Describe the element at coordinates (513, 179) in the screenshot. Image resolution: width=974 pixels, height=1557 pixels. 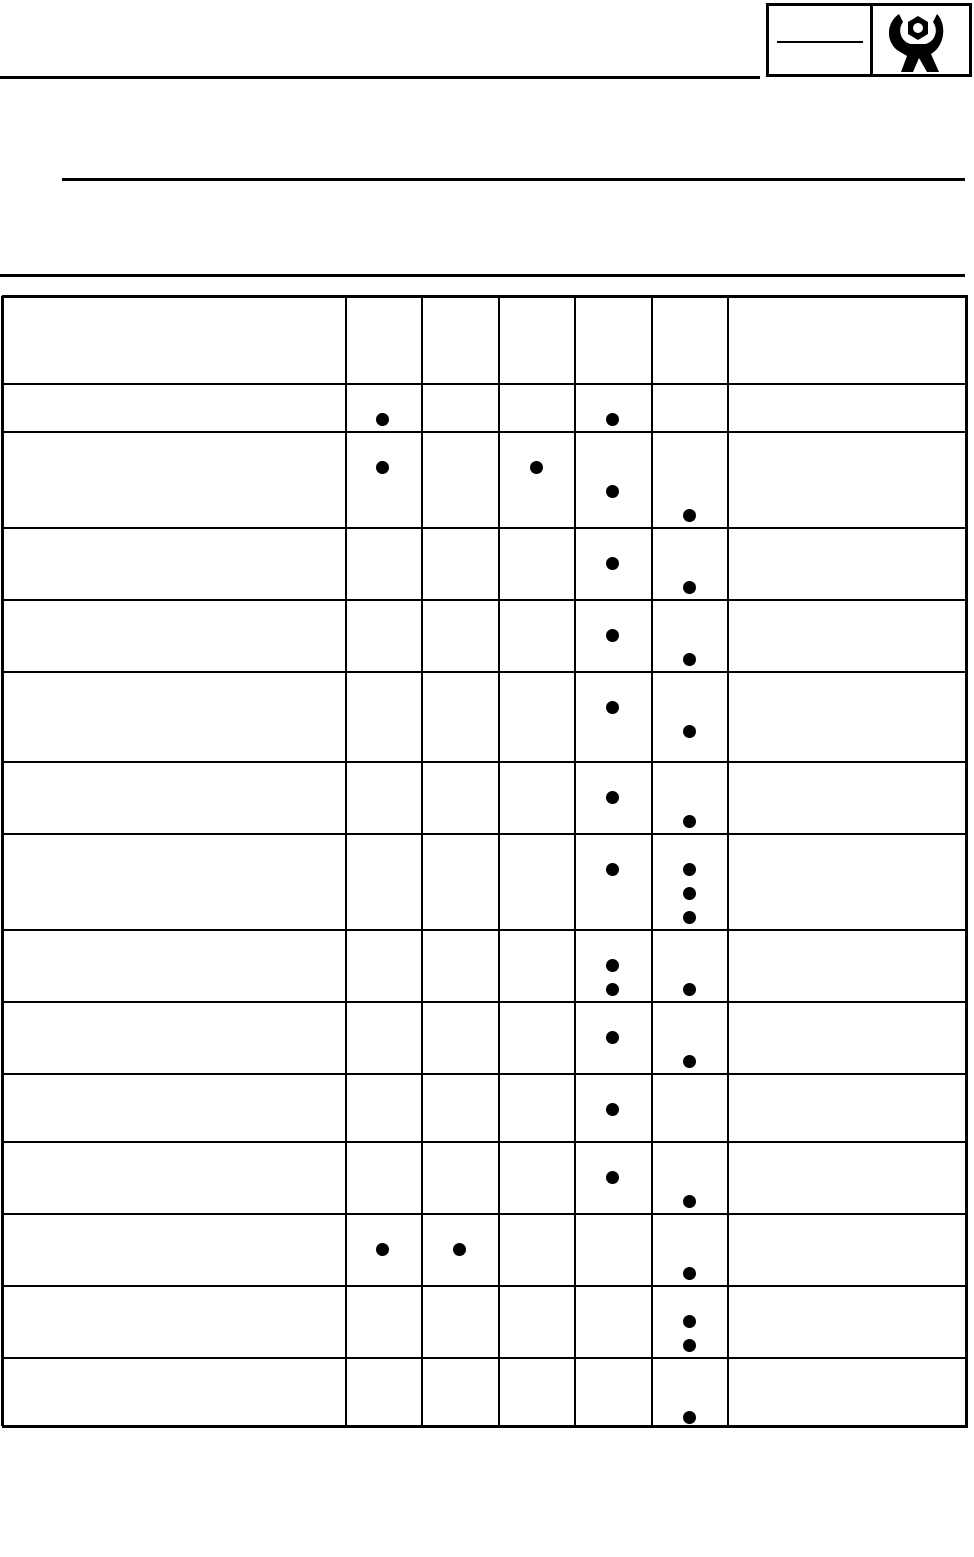
I see `title-rule` at that location.